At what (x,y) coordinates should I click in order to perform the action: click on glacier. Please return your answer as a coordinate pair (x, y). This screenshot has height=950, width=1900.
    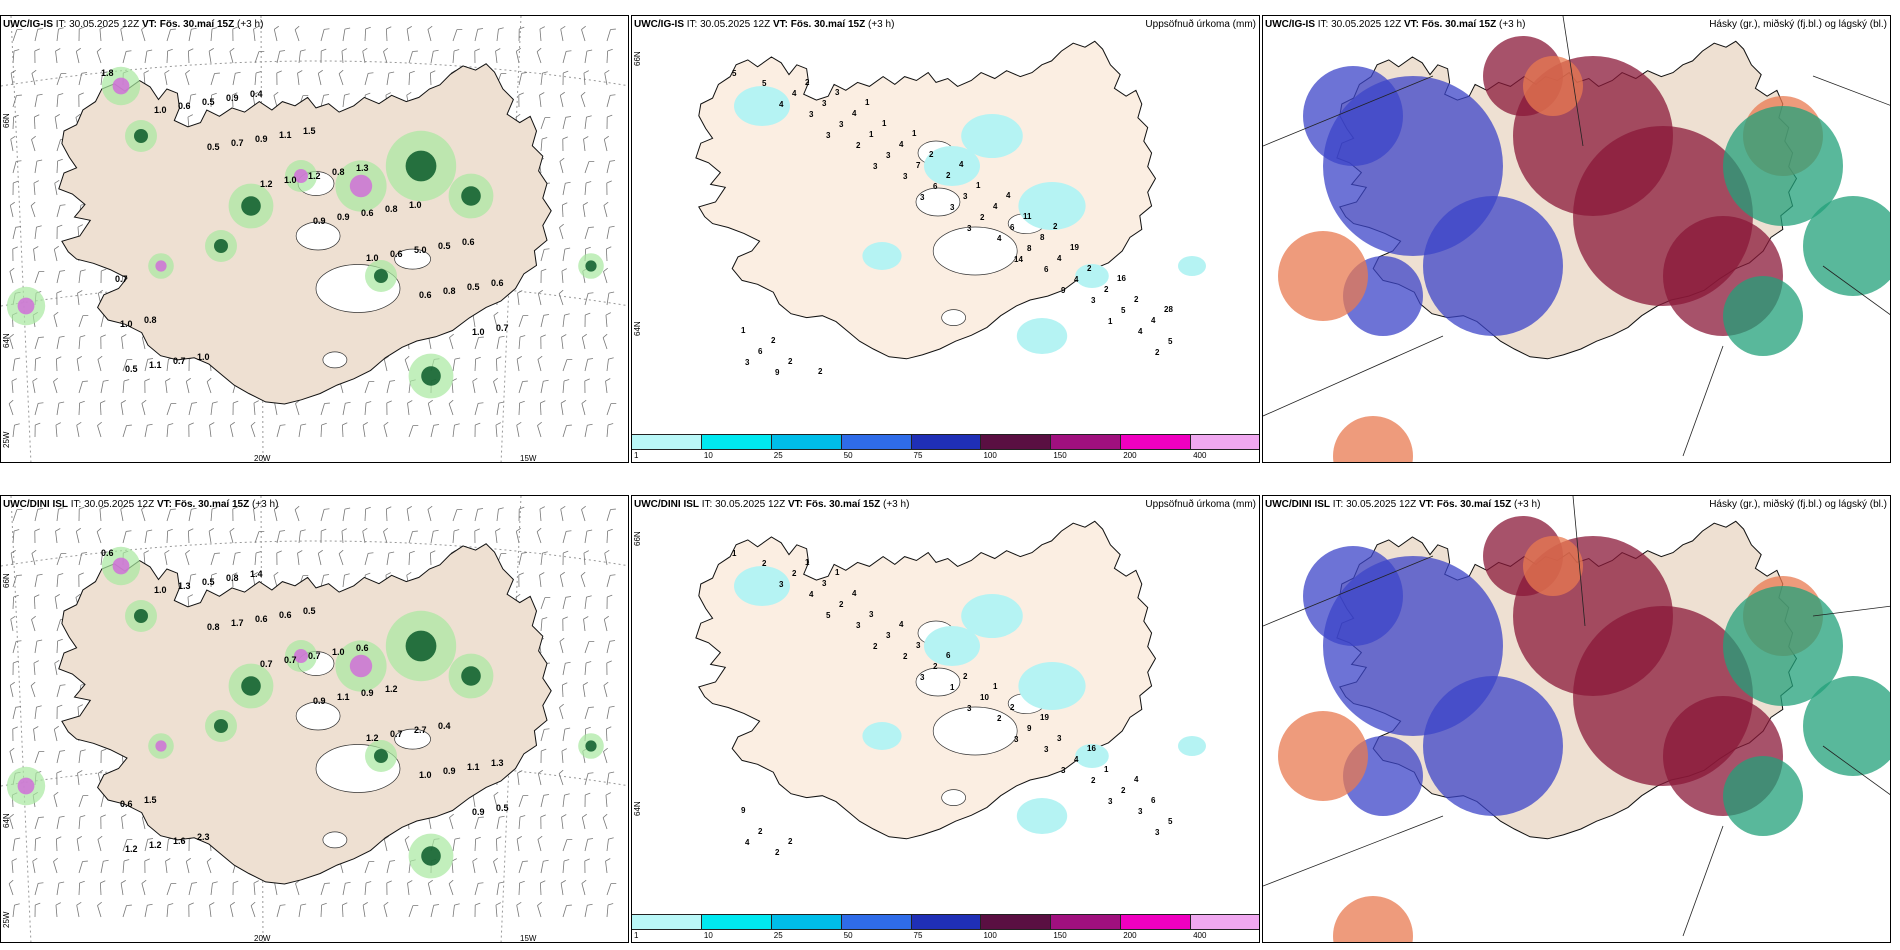
    Looking at the image, I should click on (335, 360).